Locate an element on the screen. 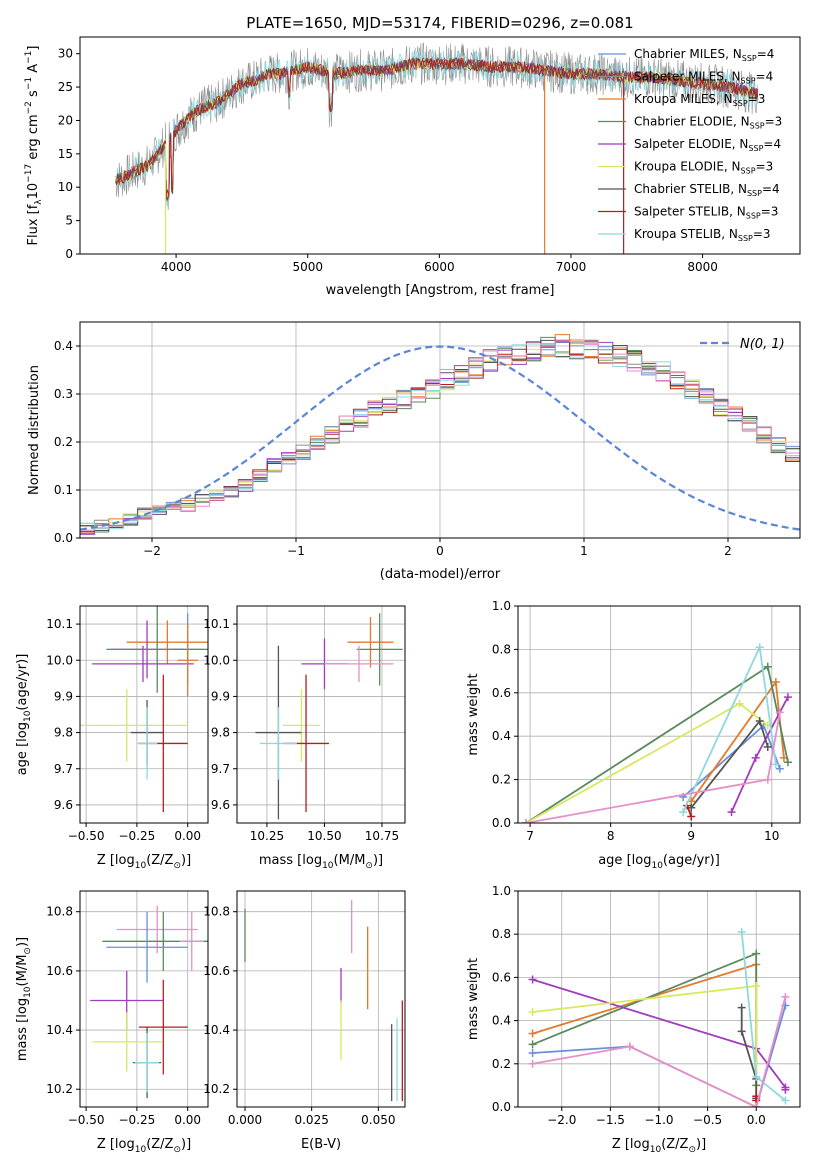 The width and height of the screenshot is (819, 1170). legend-entry: Salpeter ELODIE, NSSP=4 is located at coordinates (707, 145).